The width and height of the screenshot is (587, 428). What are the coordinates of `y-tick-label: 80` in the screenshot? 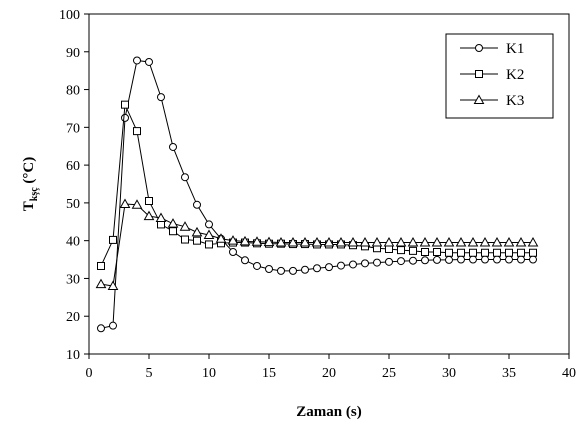 It's located at (73, 91).